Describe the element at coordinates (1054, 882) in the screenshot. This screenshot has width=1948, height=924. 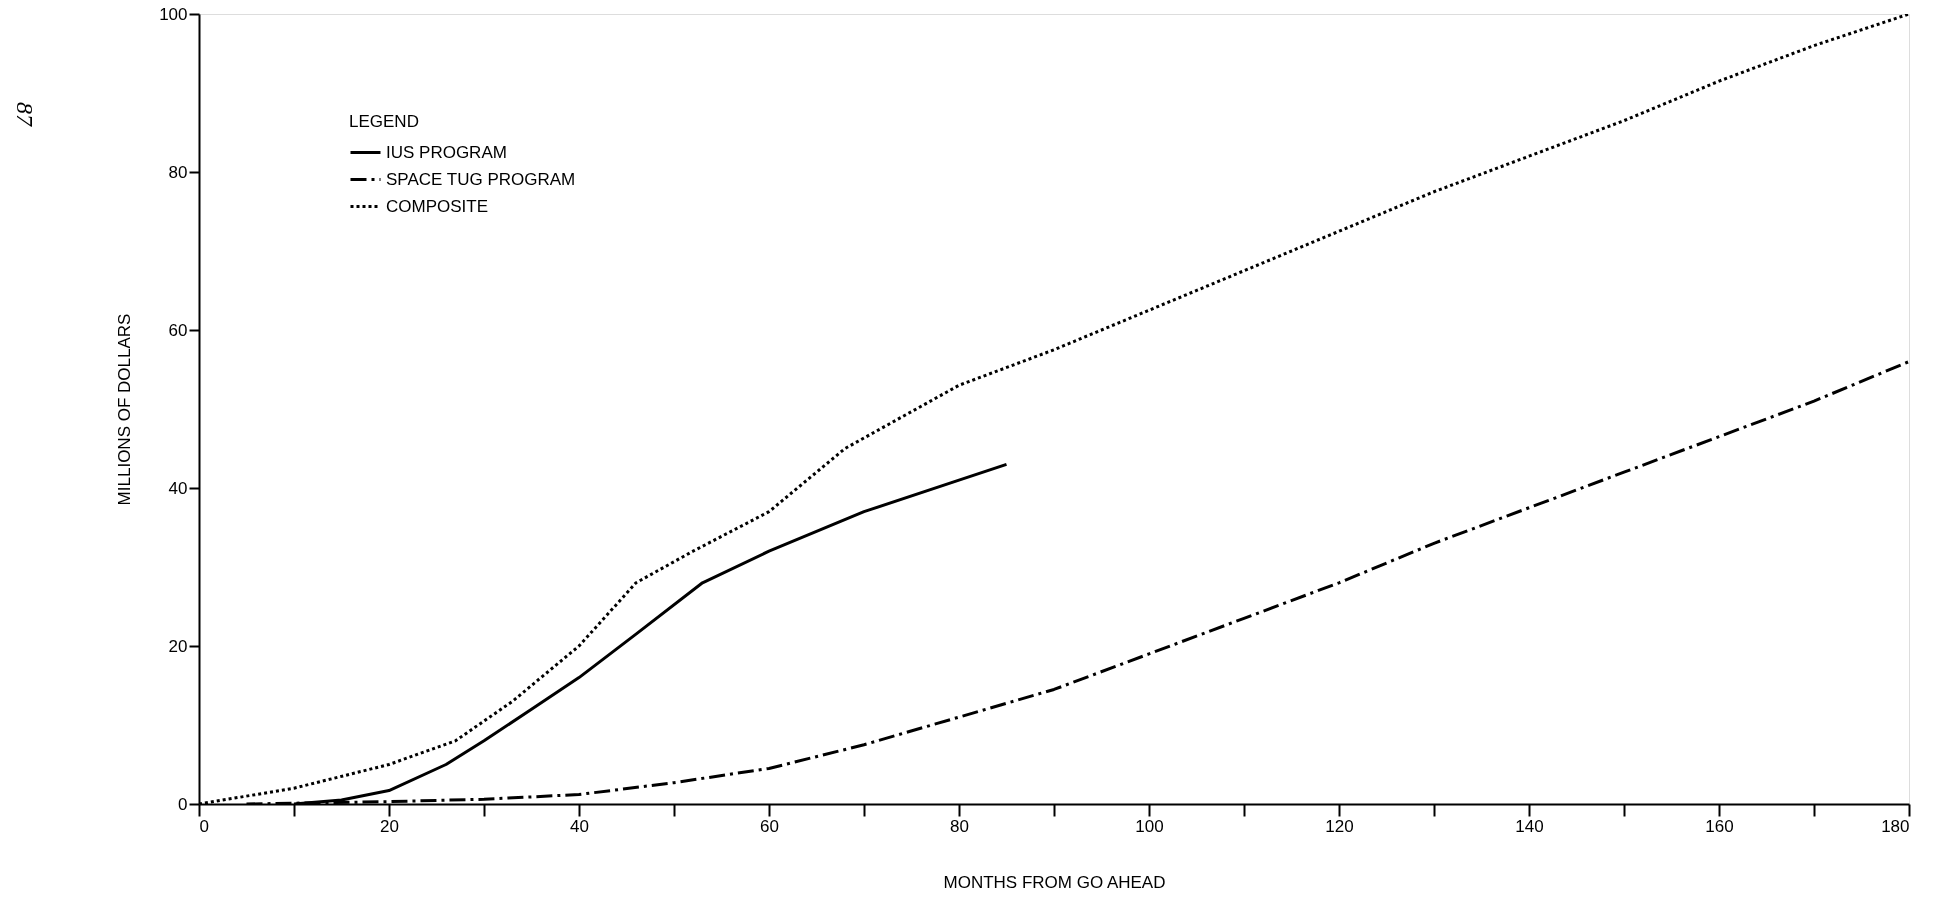
I see `x-axis-title: MONTHS FROM GO AHEAD` at that location.